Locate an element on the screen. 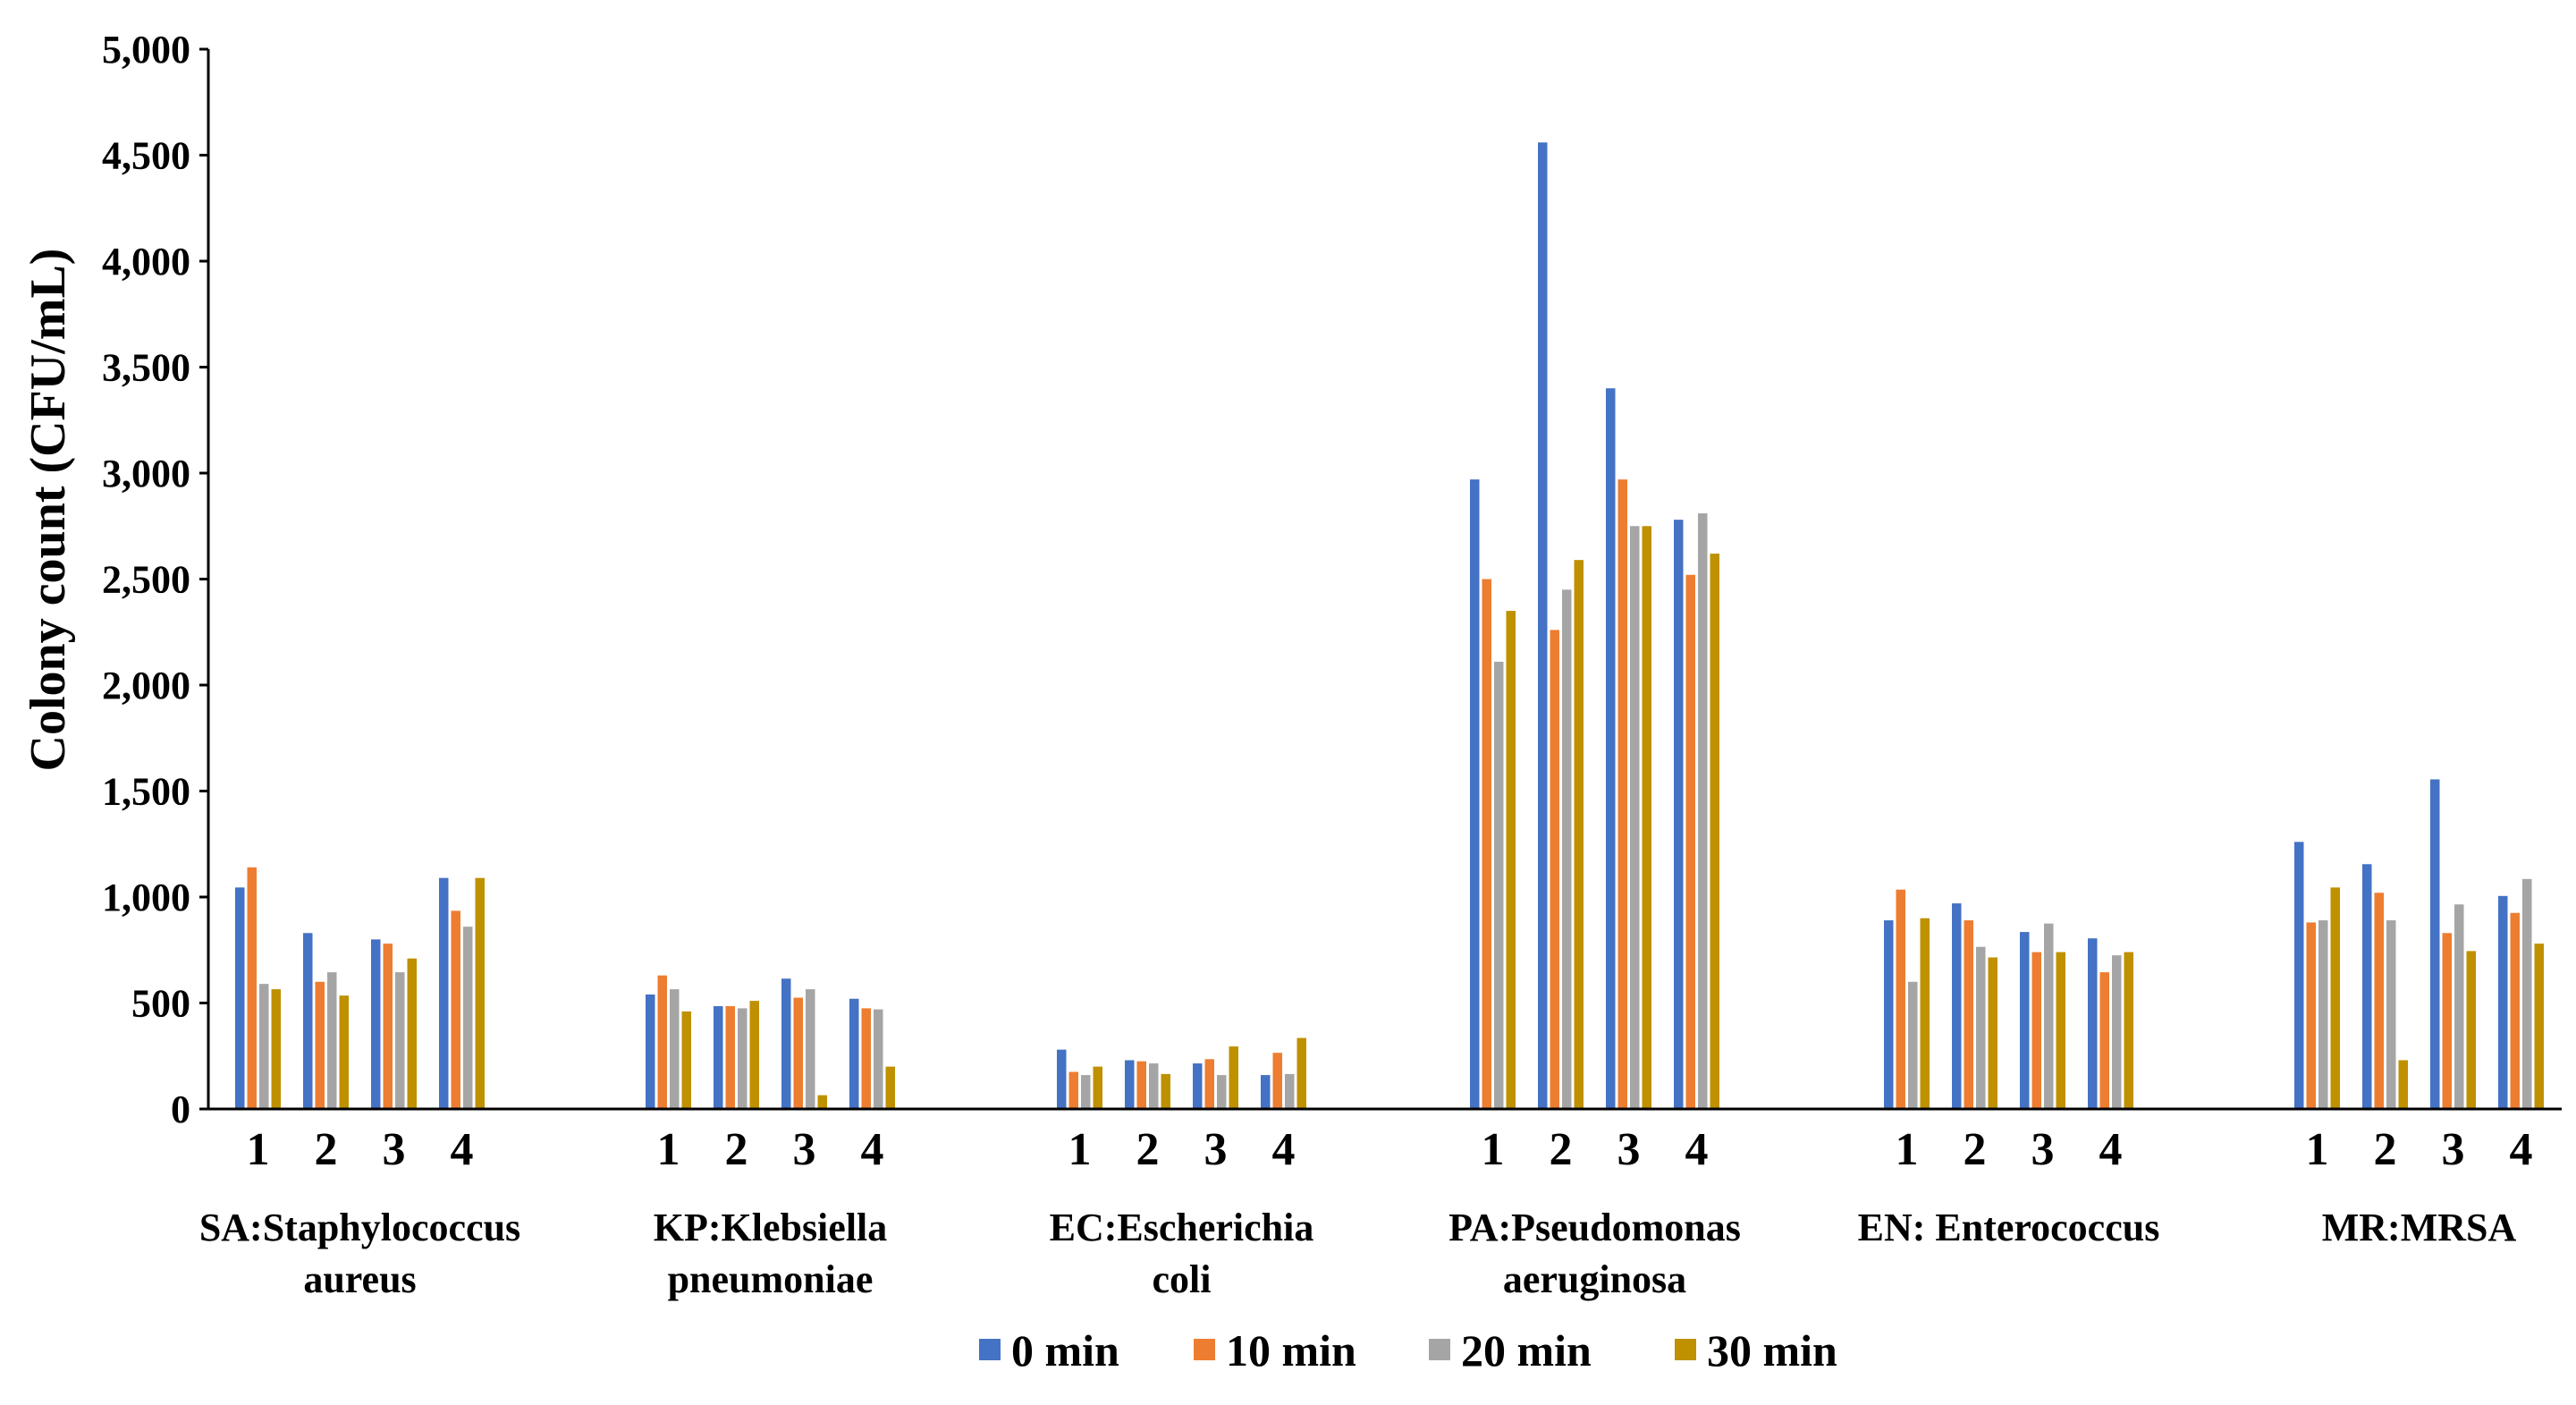 The height and width of the screenshot is (1405, 2576). group-label: PA:Pseudomonas is located at coordinates (1594, 1228).